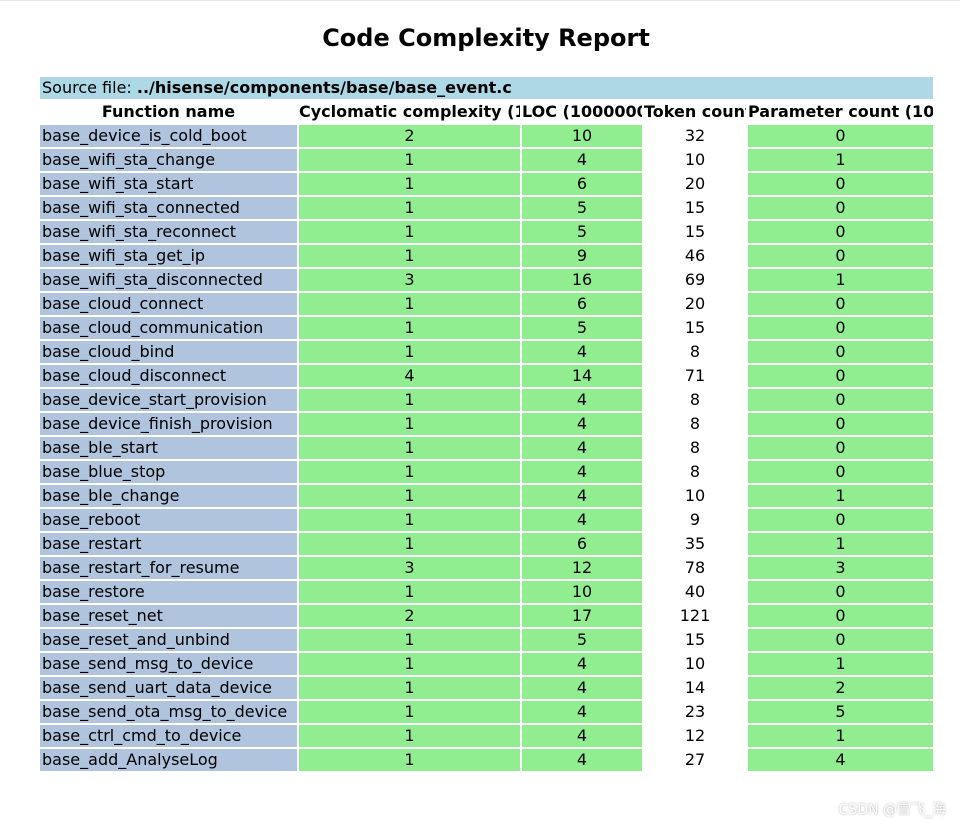 This screenshot has width=960, height=830. I want to click on table-row: base_ctrl_cmd_to_device 1 4 12 1, so click(487, 736).